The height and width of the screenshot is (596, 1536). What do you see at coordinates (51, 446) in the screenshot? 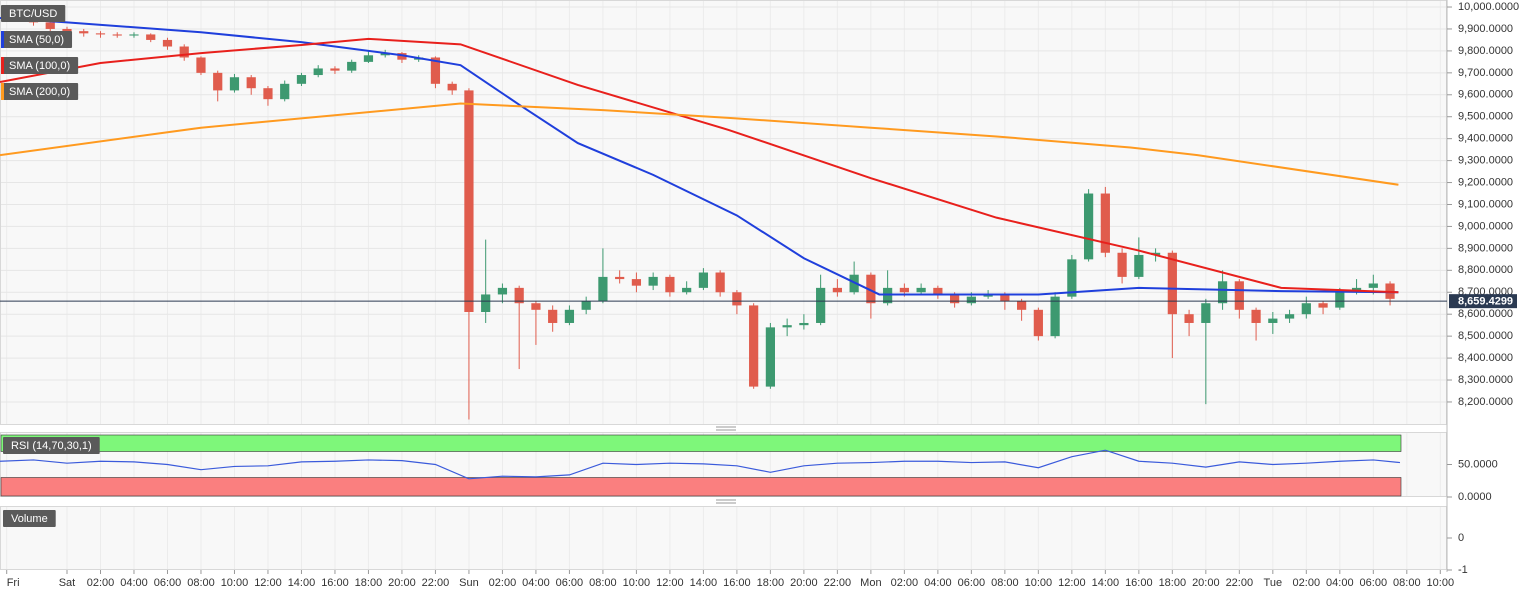
I see `legend-label: RSI (14,70,30,1)` at bounding box center [51, 446].